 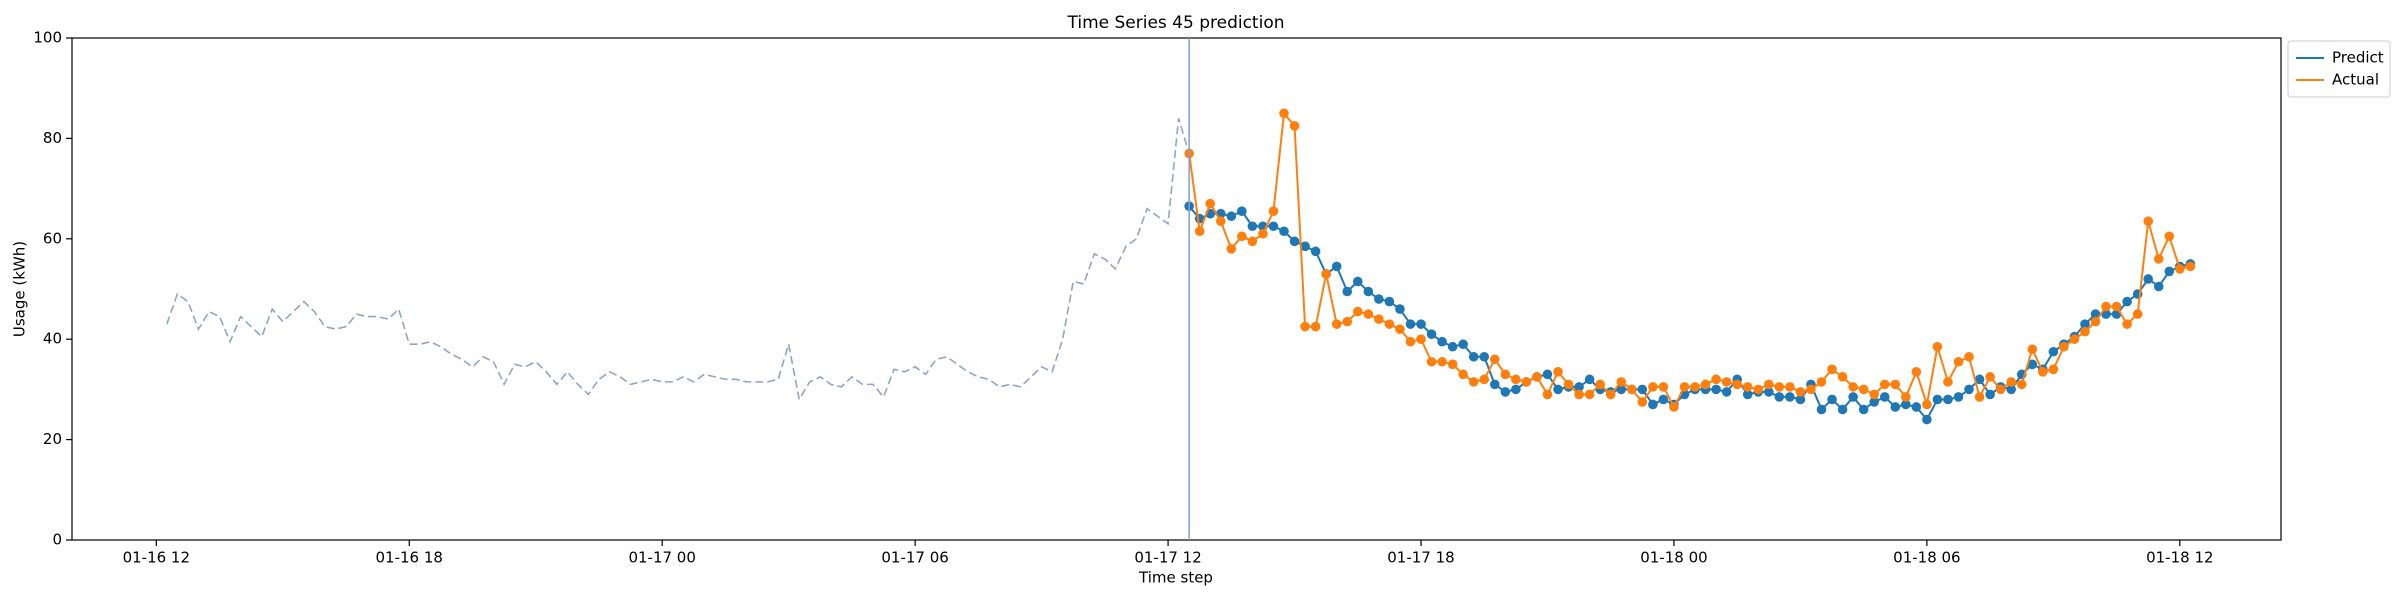 What do you see at coordinates (52, 138) in the screenshot?
I see `y-tick-label: 80` at bounding box center [52, 138].